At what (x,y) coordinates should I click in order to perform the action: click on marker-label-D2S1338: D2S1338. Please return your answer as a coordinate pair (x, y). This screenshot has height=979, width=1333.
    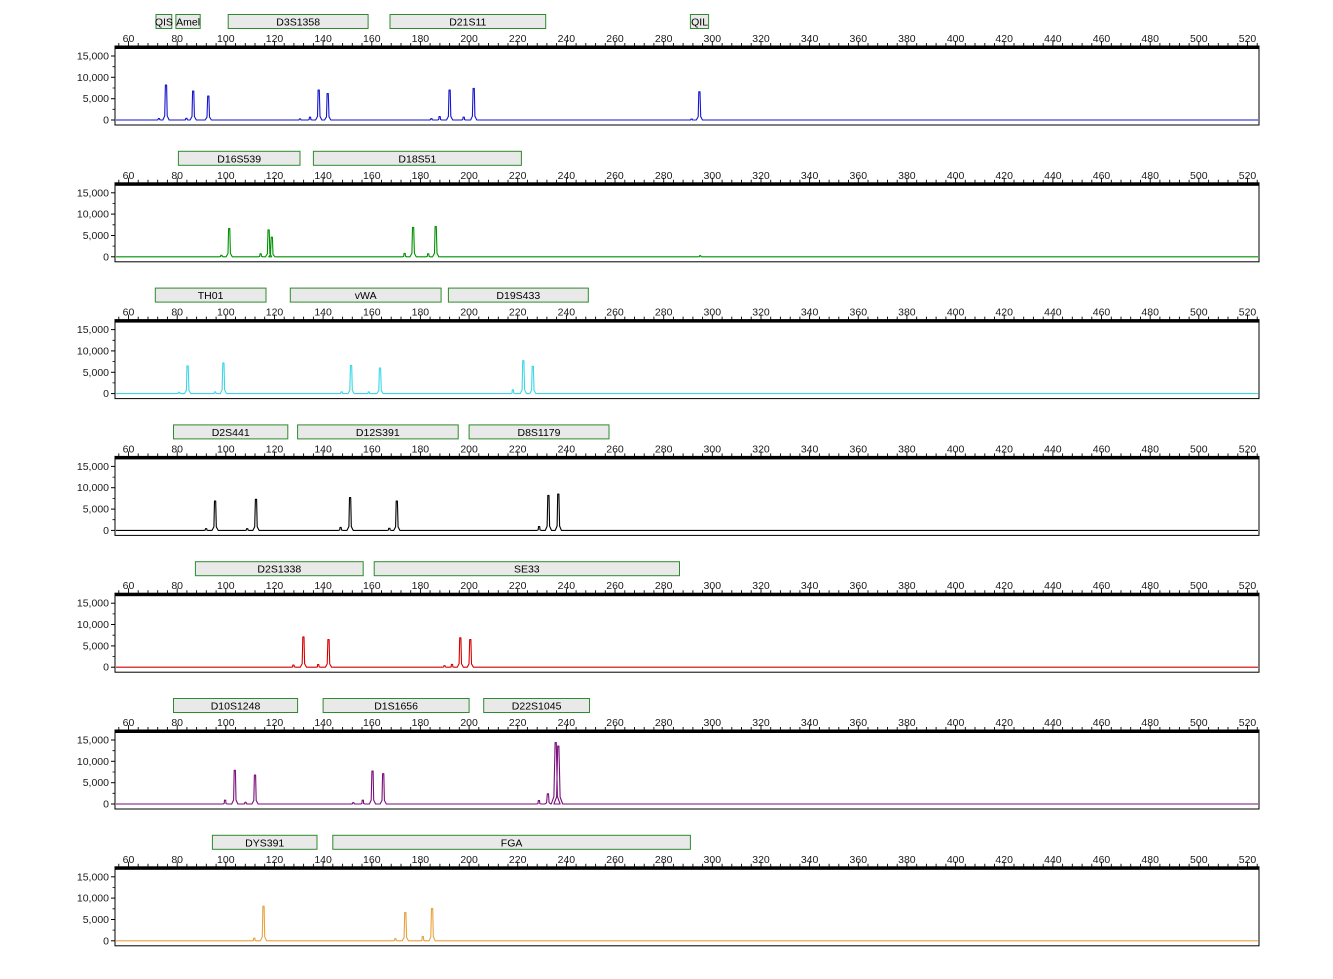
    Looking at the image, I should click on (279, 570).